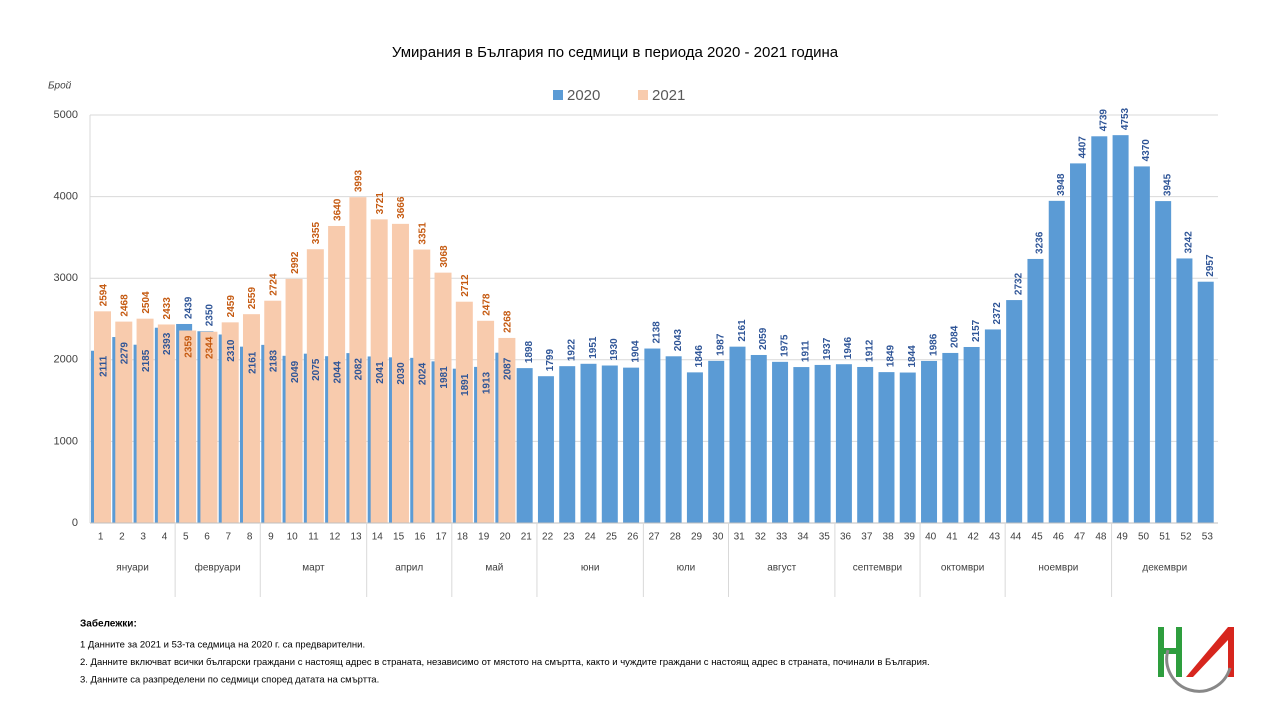 Image resolution: width=1280 pixels, height=720 pixels. I want to click on data-label: 2957, so click(1210, 265).